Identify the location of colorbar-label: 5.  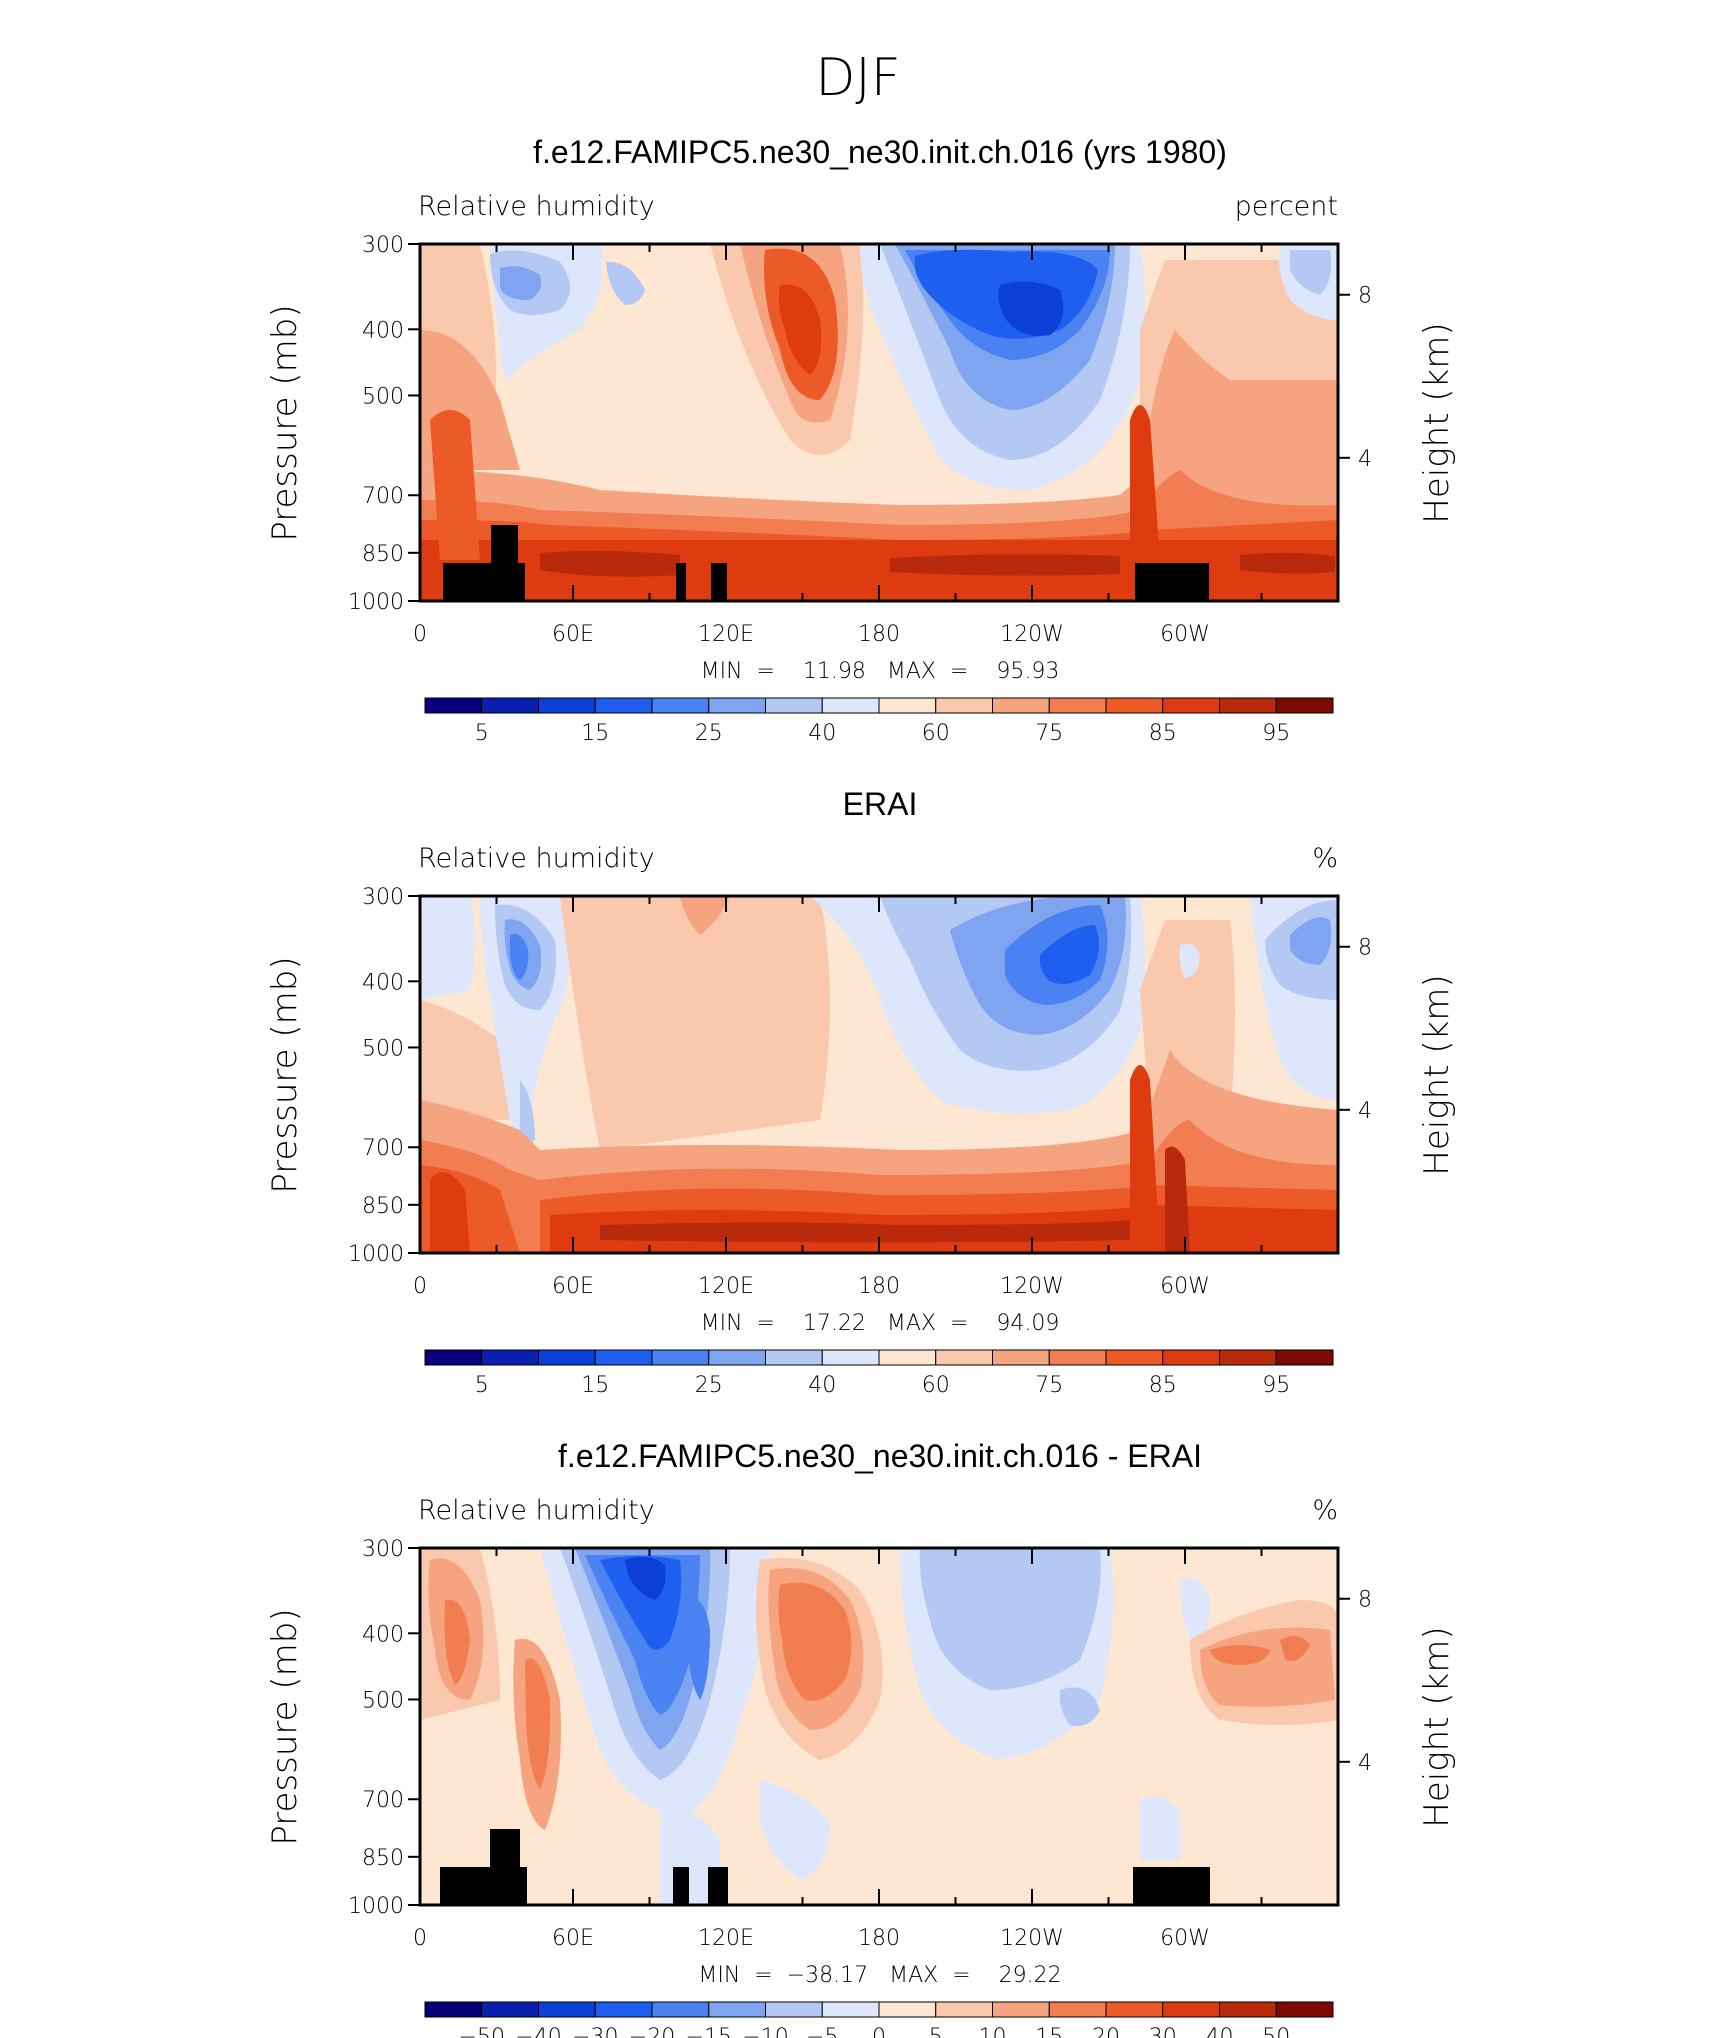
(482, 1385).